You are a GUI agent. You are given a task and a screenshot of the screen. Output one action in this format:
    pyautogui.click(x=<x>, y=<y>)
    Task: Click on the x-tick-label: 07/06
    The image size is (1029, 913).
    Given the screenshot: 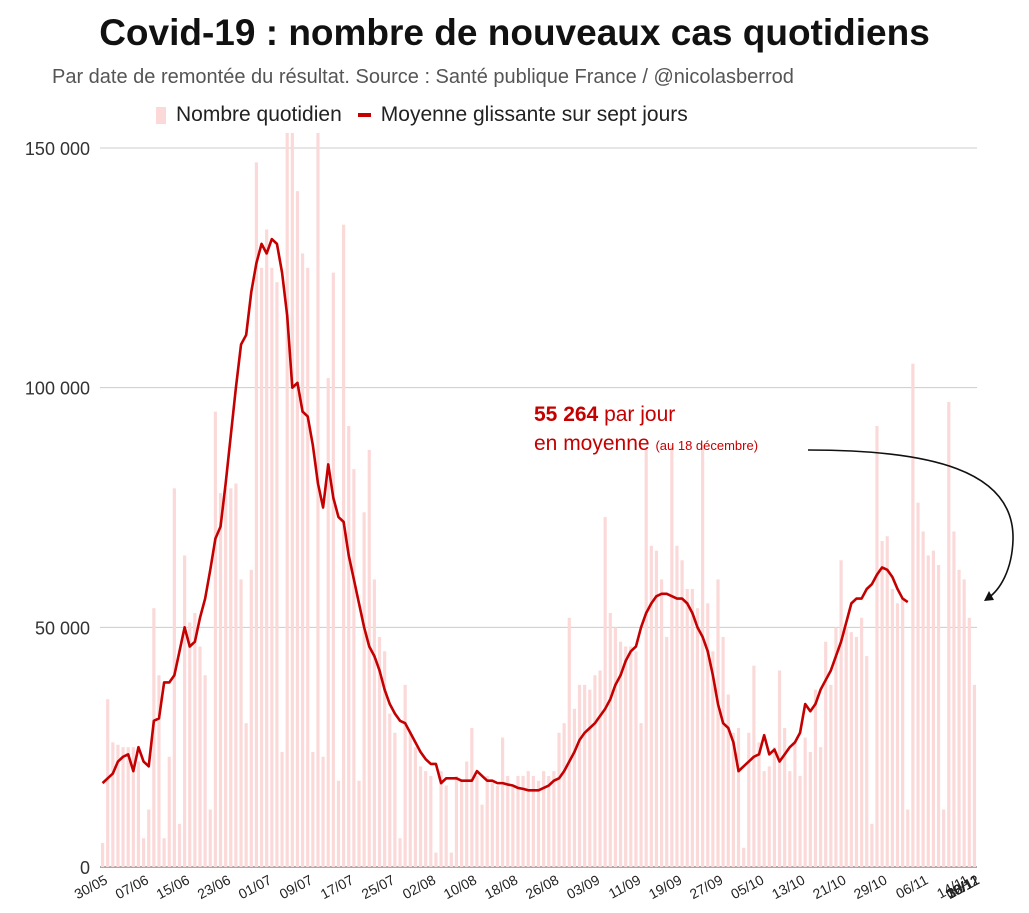 What is the action you would take?
    pyautogui.click(x=132, y=886)
    